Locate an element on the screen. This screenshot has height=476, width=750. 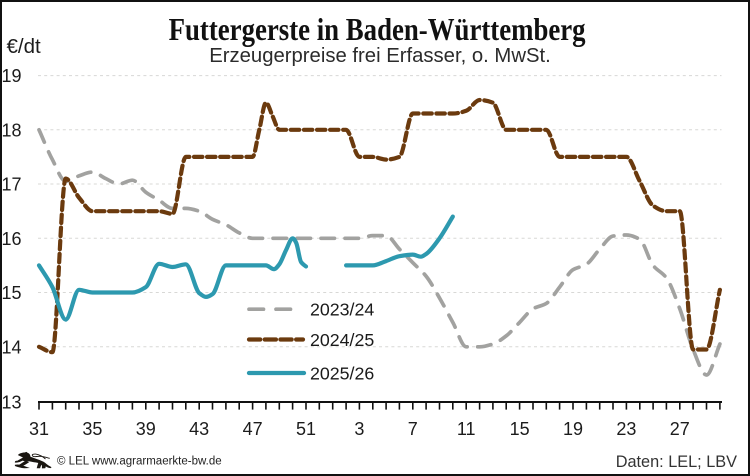
svg-text: 2024/25 is located at coordinates (342, 340).